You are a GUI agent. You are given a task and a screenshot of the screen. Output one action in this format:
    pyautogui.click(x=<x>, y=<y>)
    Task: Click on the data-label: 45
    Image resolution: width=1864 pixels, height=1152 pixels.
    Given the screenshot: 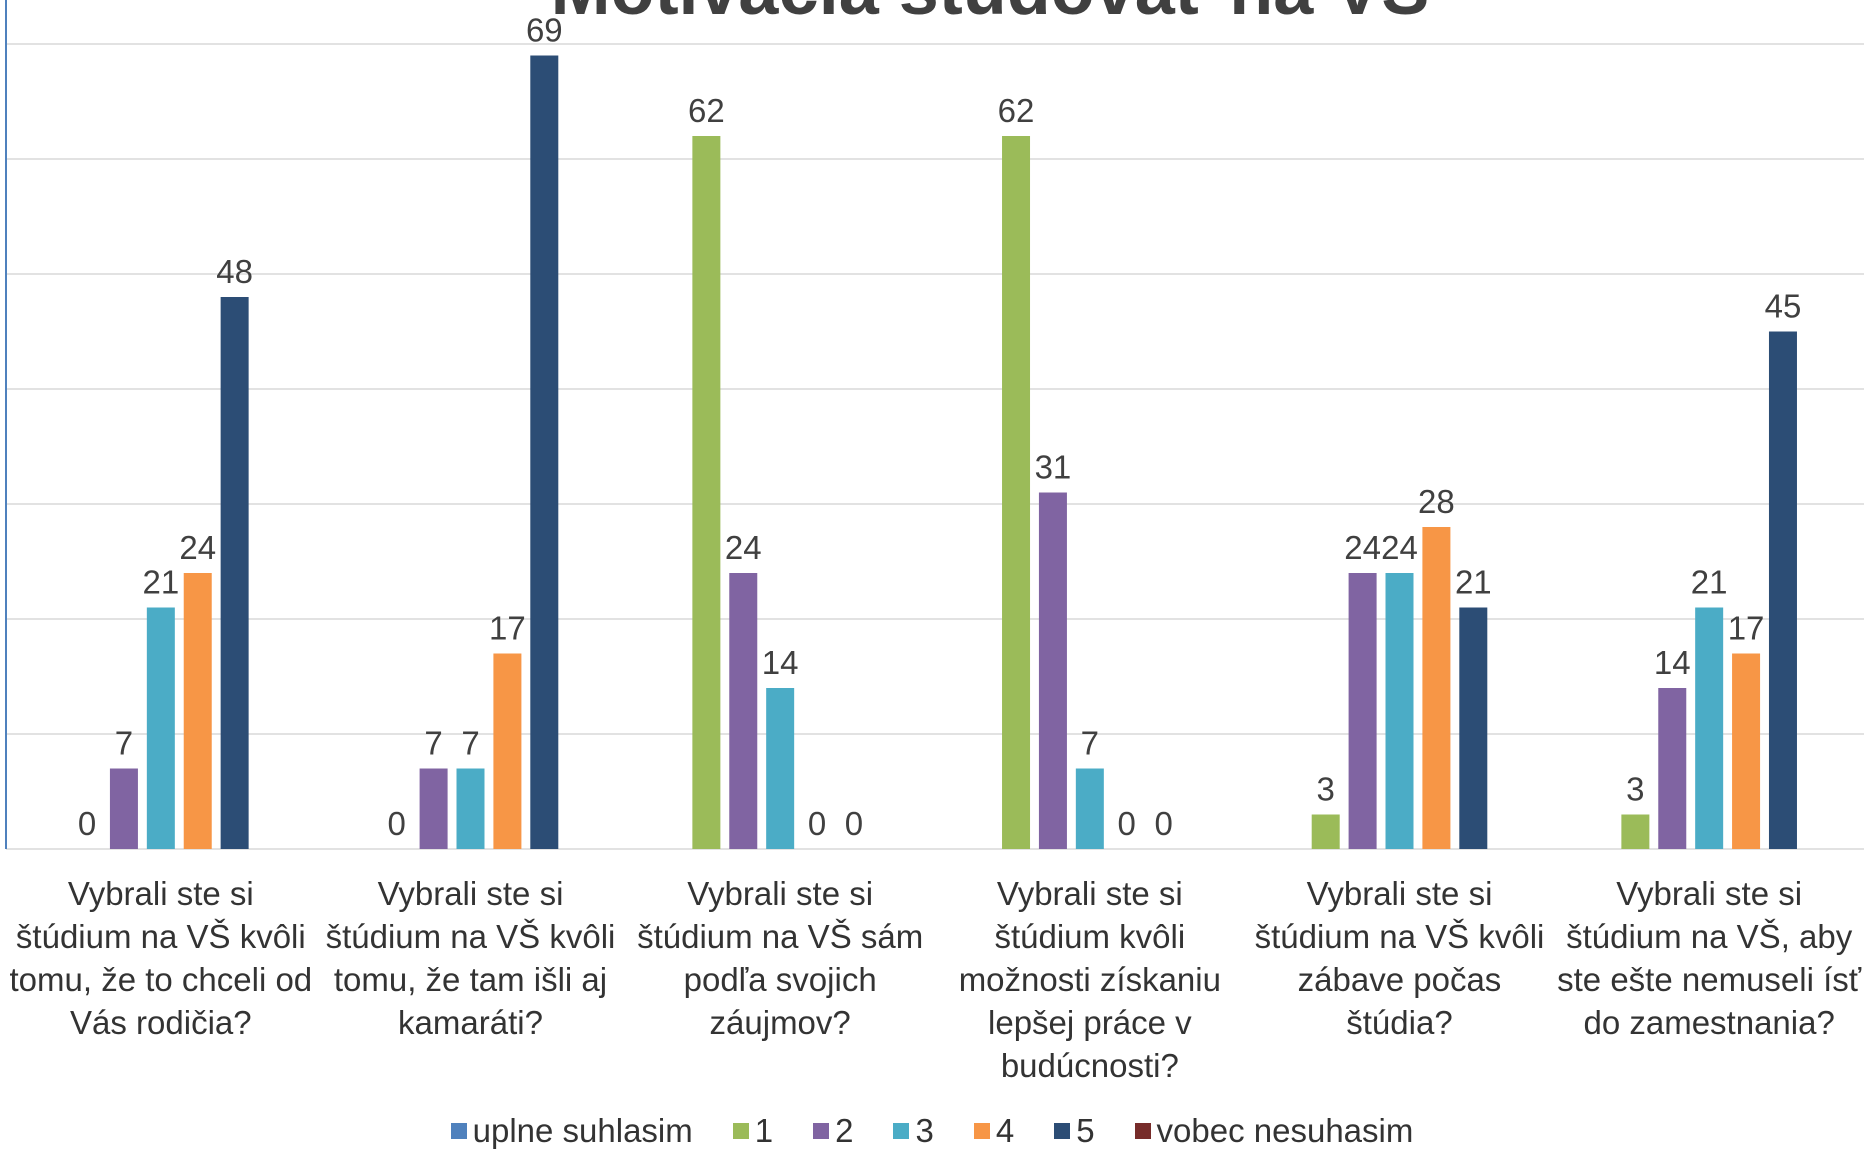 What is the action you would take?
    pyautogui.click(x=1783, y=306)
    